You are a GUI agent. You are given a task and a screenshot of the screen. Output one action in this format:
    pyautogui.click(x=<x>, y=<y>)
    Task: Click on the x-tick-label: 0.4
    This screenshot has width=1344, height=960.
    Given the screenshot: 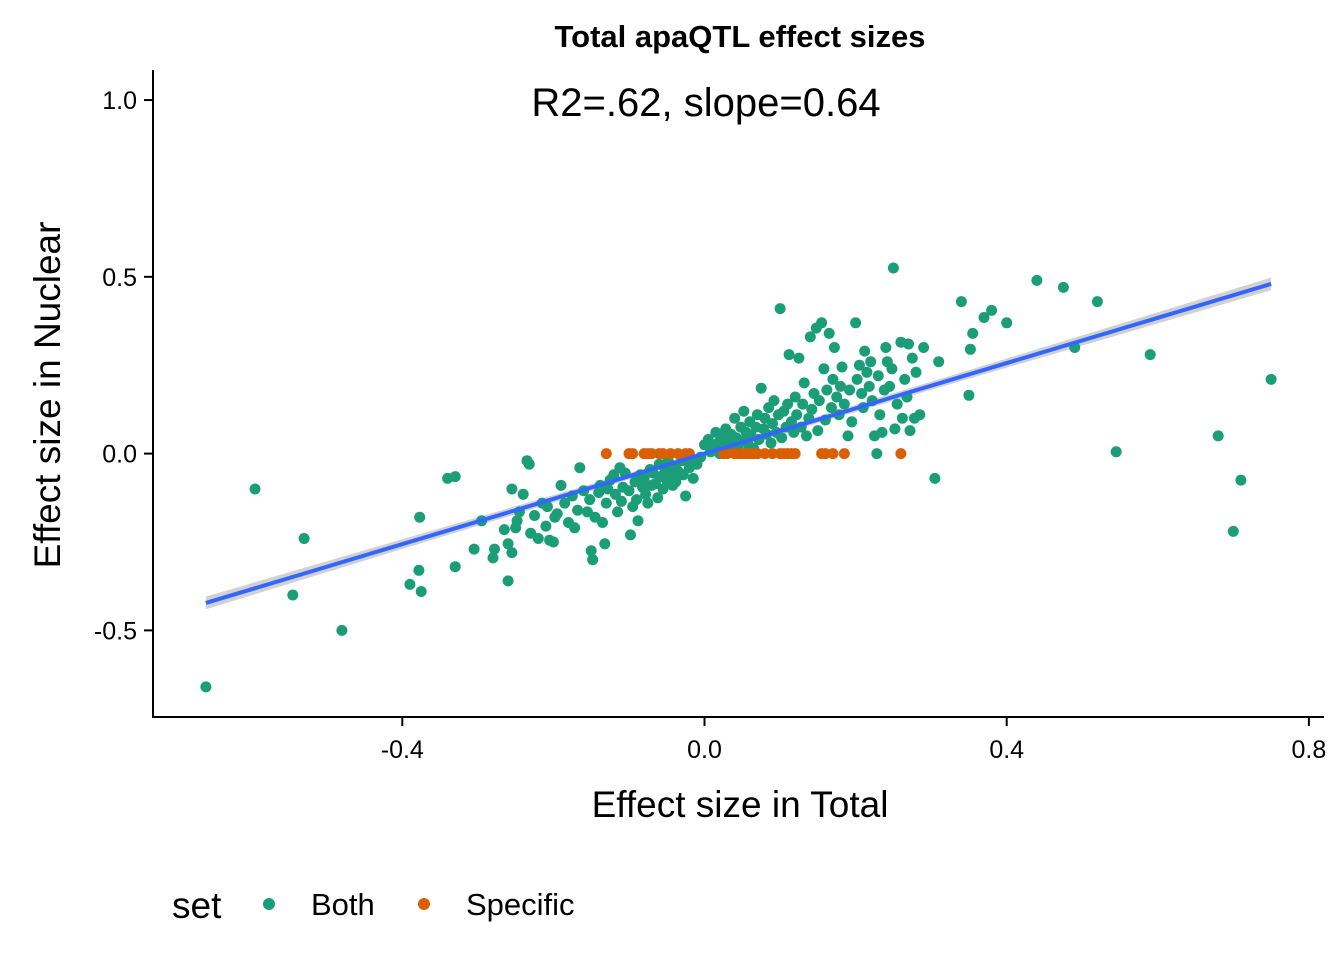 What is the action you would take?
    pyautogui.click(x=1006, y=750)
    